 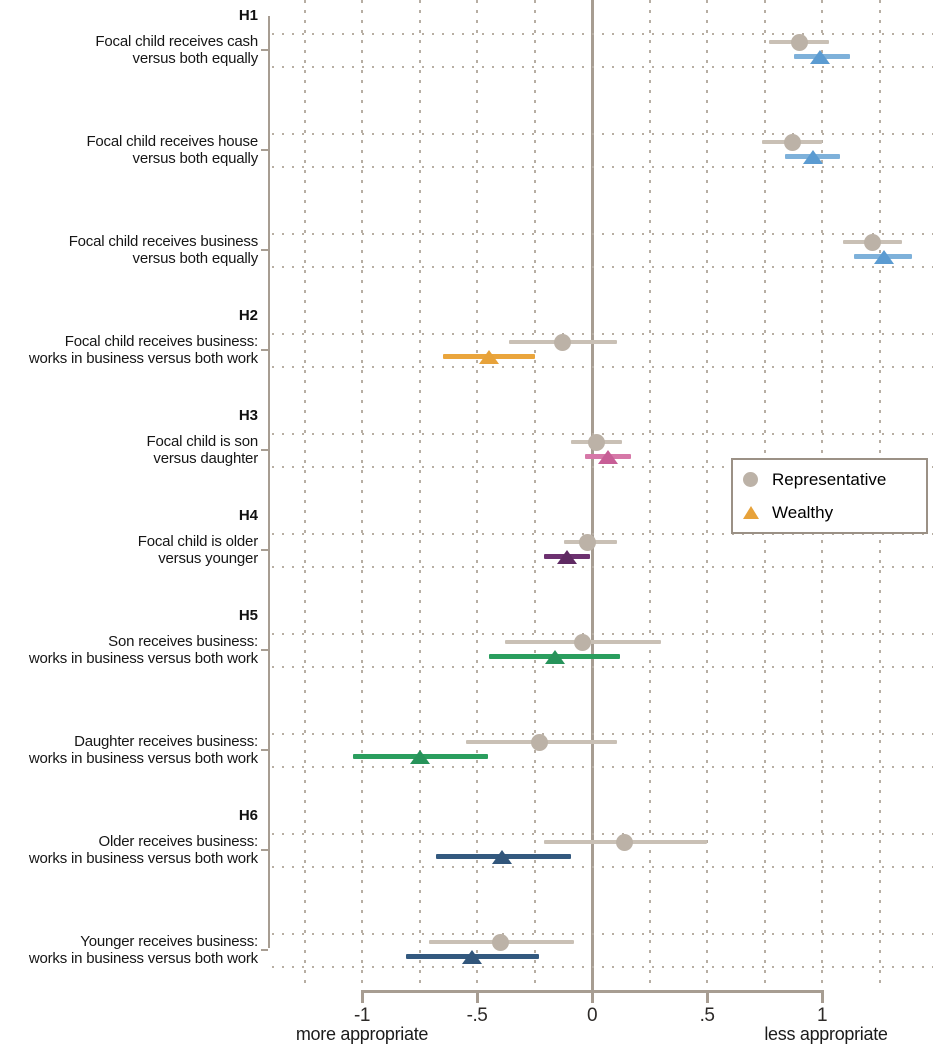 I want to click on zero-line, so click(x=592, y=495).